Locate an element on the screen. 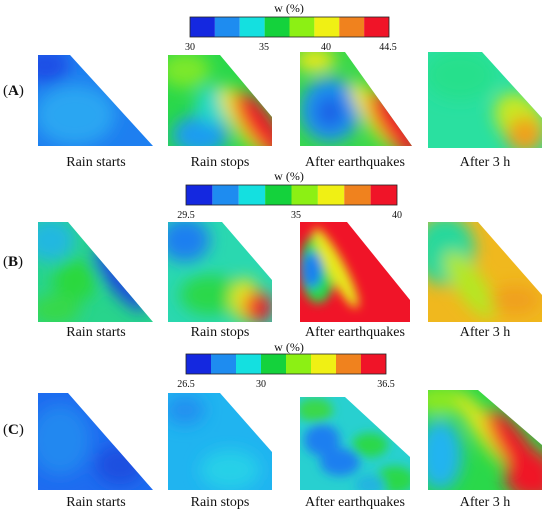 The width and height of the screenshot is (550, 514). colorbar-a-title: w (%) is located at coordinates (289, 8).